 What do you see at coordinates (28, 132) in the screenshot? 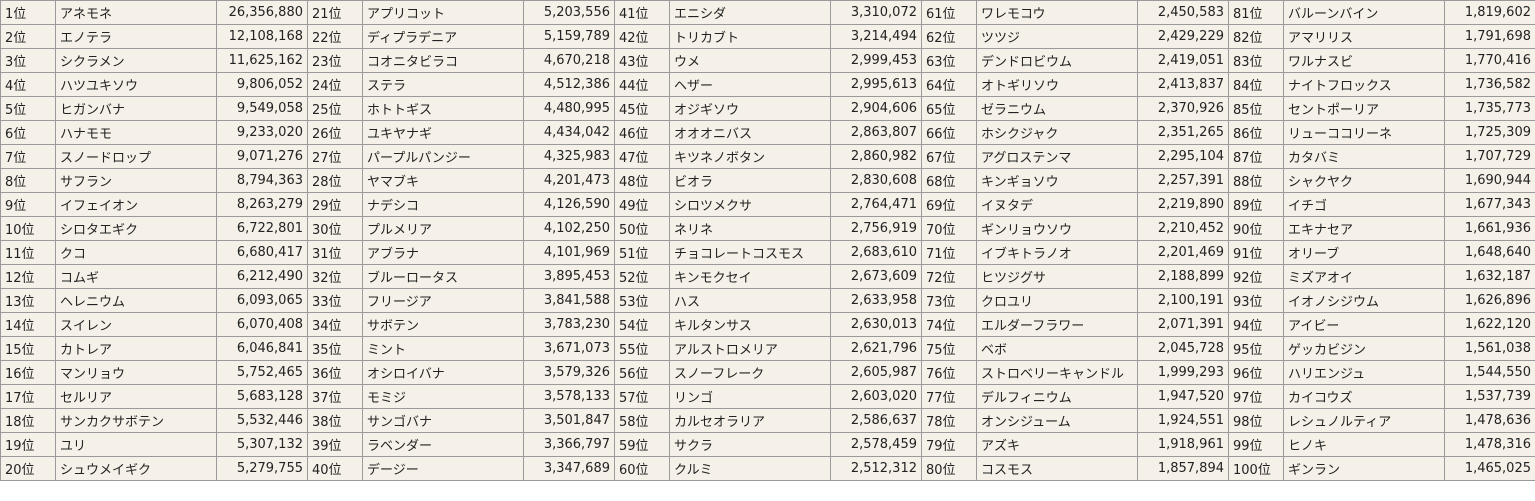
I see `rank-cell: 6位` at bounding box center [28, 132].